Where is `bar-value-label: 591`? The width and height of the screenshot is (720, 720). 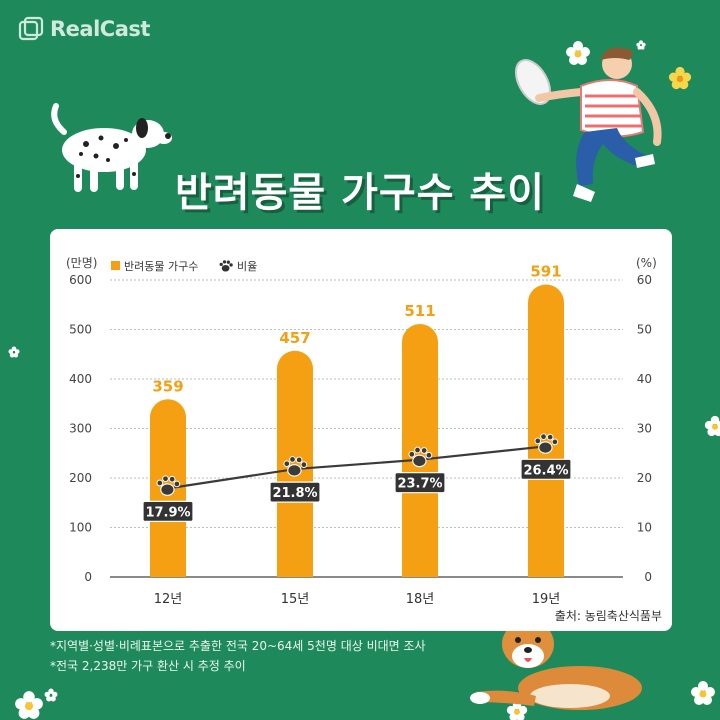 bar-value-label: 591 is located at coordinates (545, 271).